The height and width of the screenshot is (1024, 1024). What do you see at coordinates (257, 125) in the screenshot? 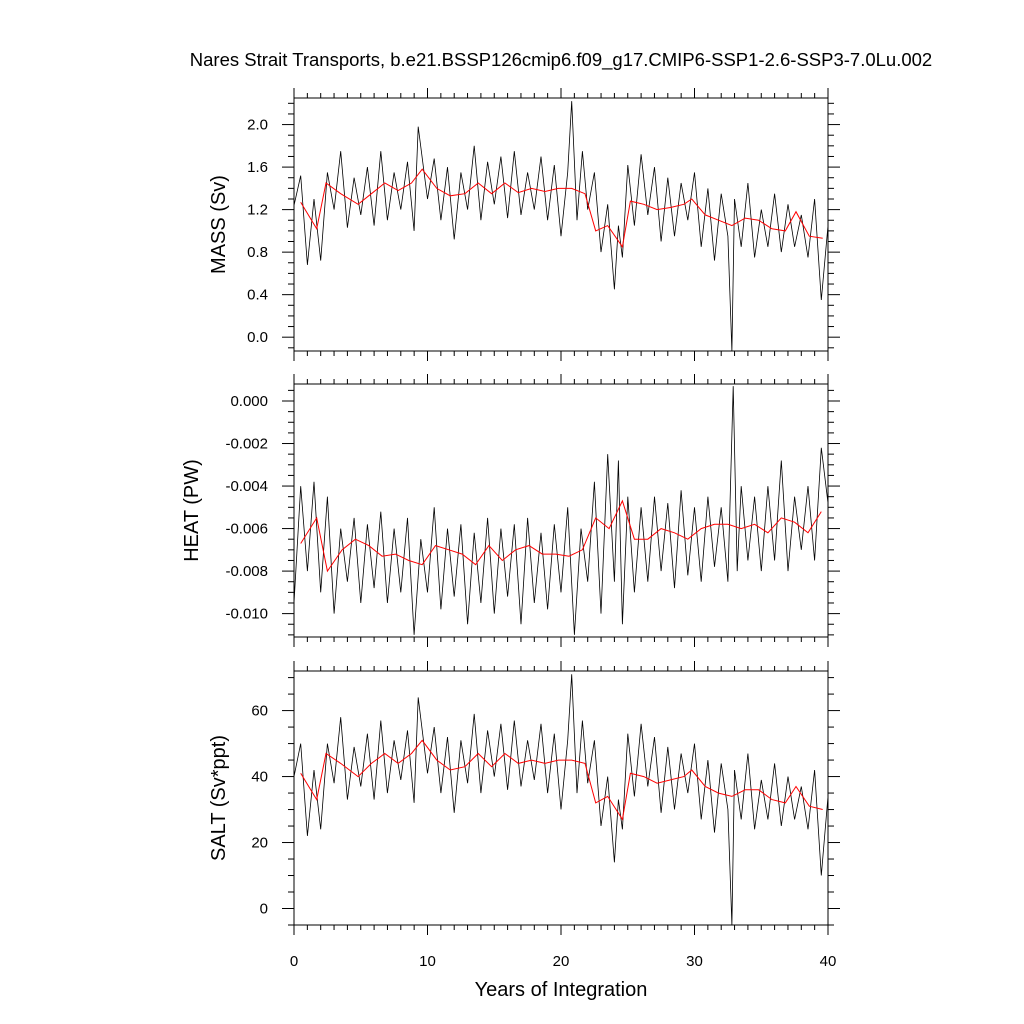
I see `mass-y-tick-label: 2.0` at bounding box center [257, 125].